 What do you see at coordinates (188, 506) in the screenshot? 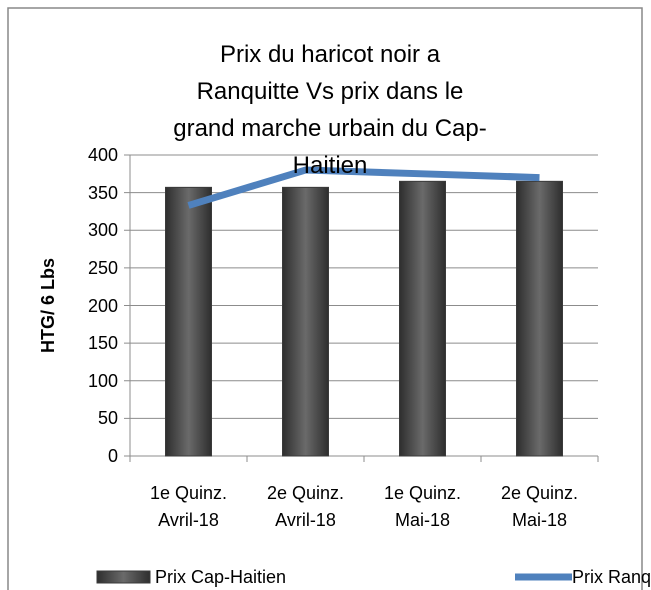
I see `x-tick-label: 1e Quinz. Avril-18` at bounding box center [188, 506].